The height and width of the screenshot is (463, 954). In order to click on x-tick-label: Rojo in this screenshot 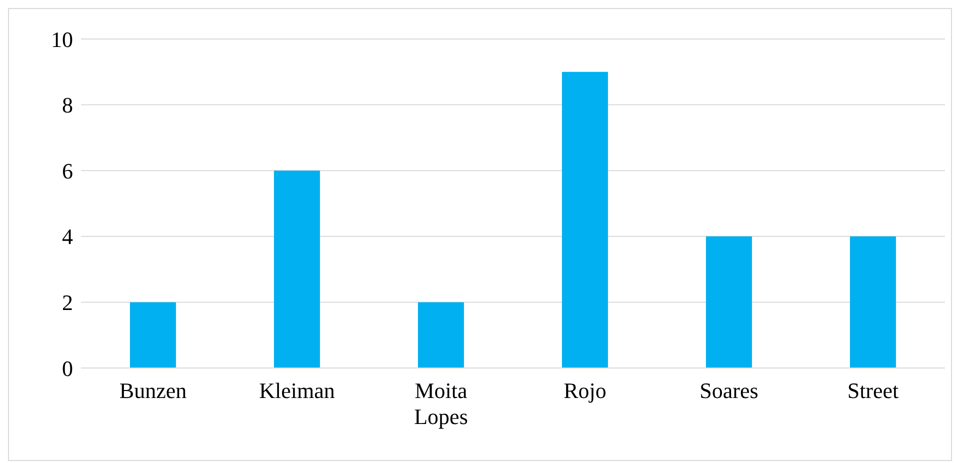, I will do `click(585, 390)`.